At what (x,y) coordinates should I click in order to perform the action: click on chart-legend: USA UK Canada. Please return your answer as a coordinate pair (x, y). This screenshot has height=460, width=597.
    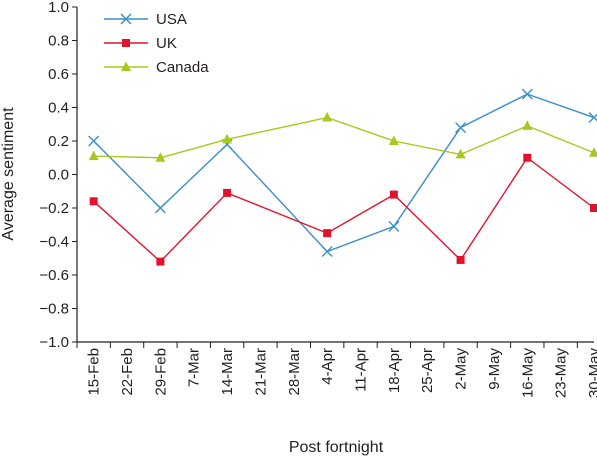
    Looking at the image, I should click on (156, 43).